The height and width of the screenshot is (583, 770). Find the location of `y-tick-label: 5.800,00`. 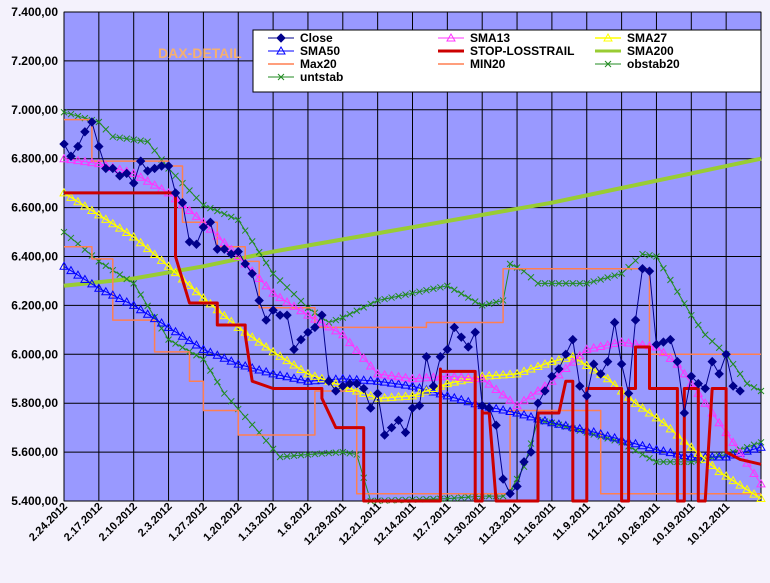

y-tick-label: 5.800,00 is located at coordinates (34, 403).